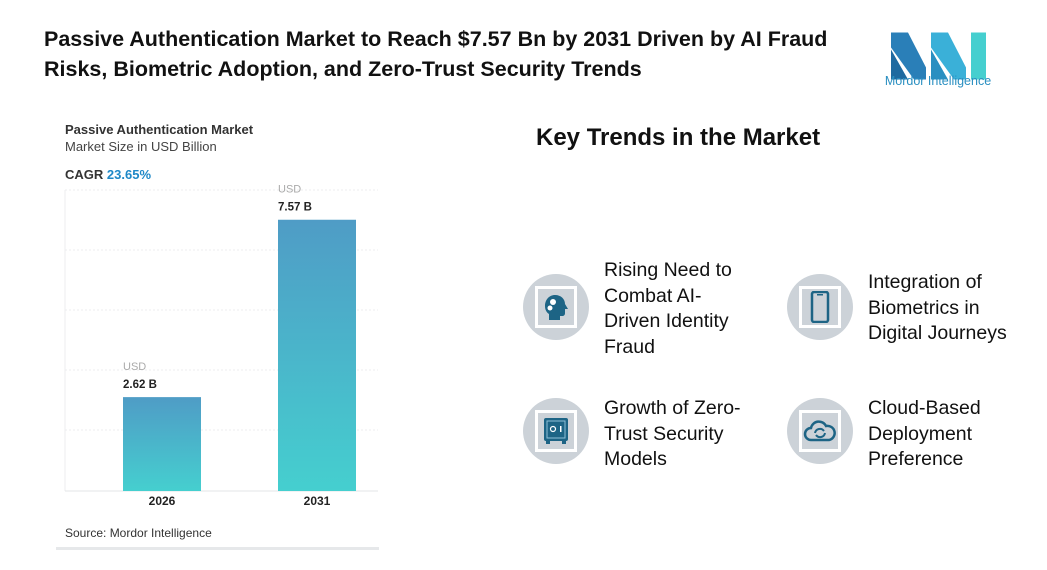 The height and width of the screenshot is (570, 1047). Describe the element at coordinates (635, 459) in the screenshot. I see `trend-label-line: Models` at that location.